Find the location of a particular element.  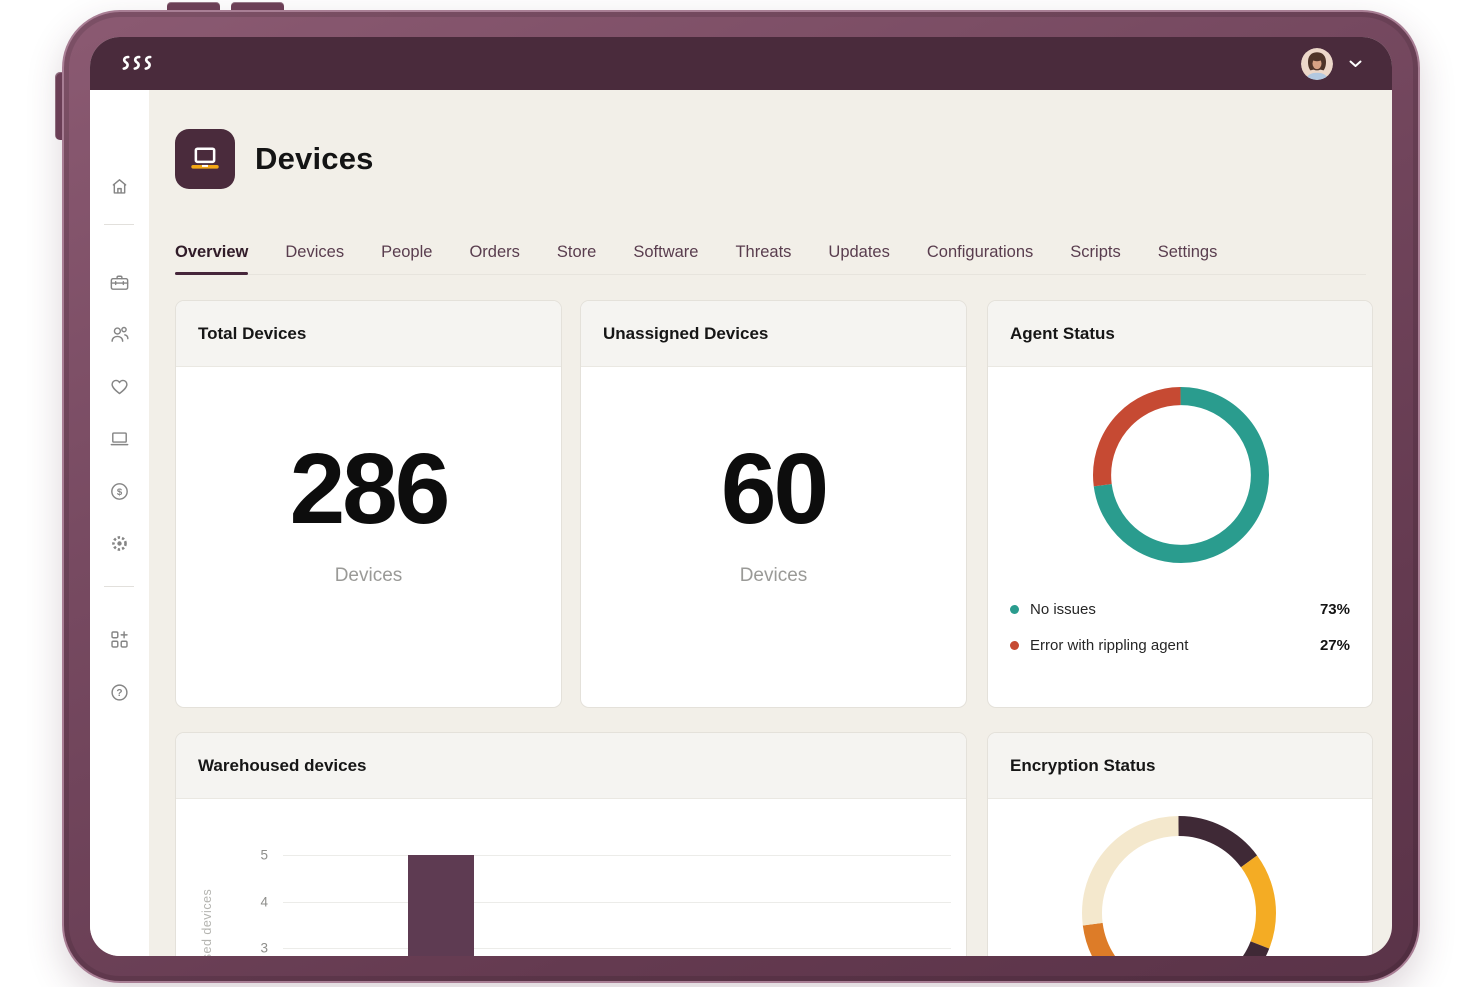

top-bar is located at coordinates (741, 63).